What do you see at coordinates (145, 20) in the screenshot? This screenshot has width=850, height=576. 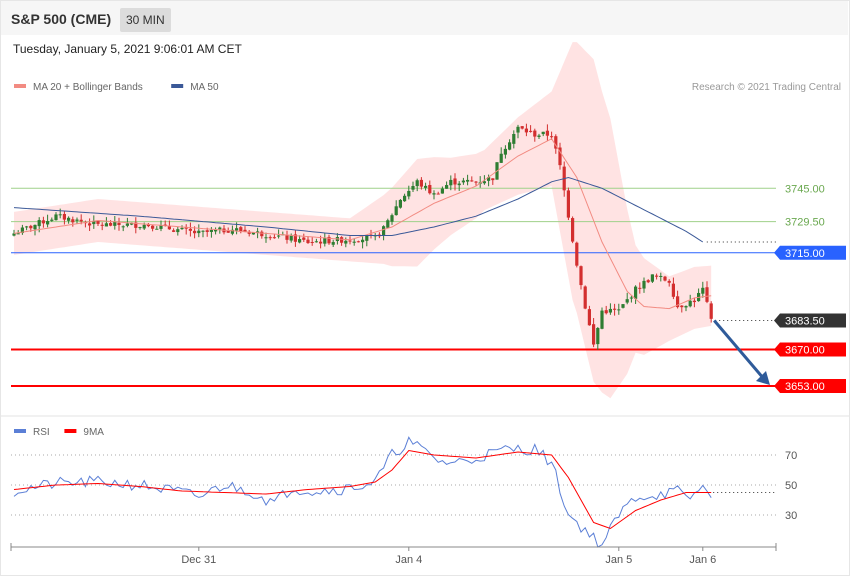 I see `timeframe-button: 30 MIN` at bounding box center [145, 20].